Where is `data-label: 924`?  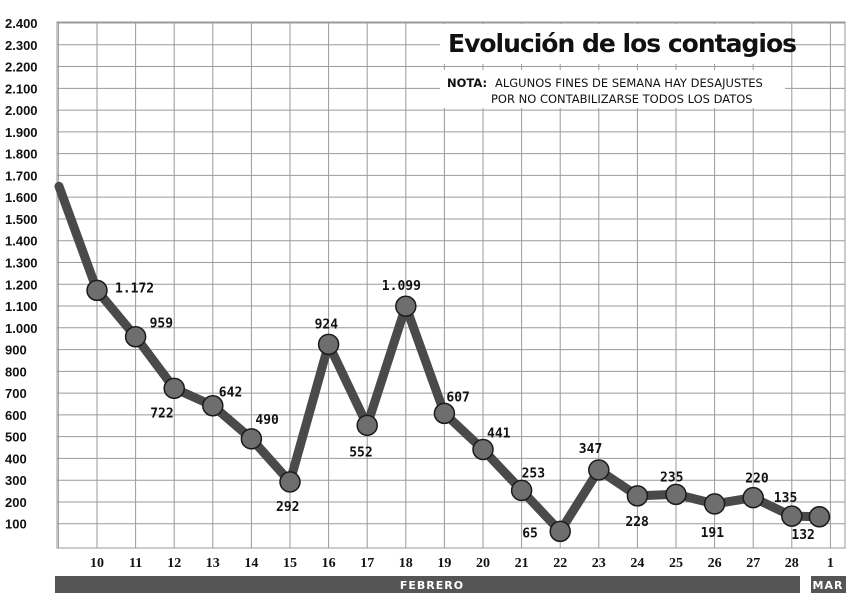
data-label: 924 is located at coordinates (327, 324).